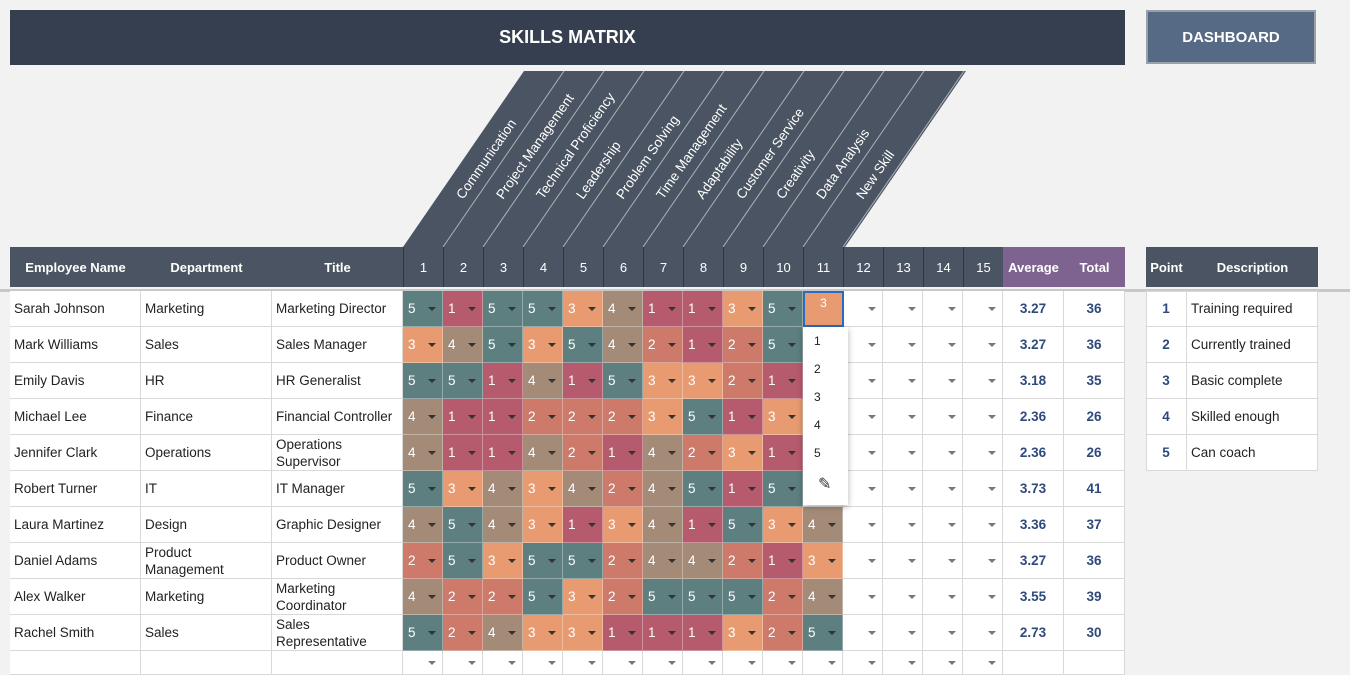 Image resolution: width=1350 pixels, height=675 pixels. Describe the element at coordinates (206, 345) in the screenshot. I see `department-cell: Sales` at that location.